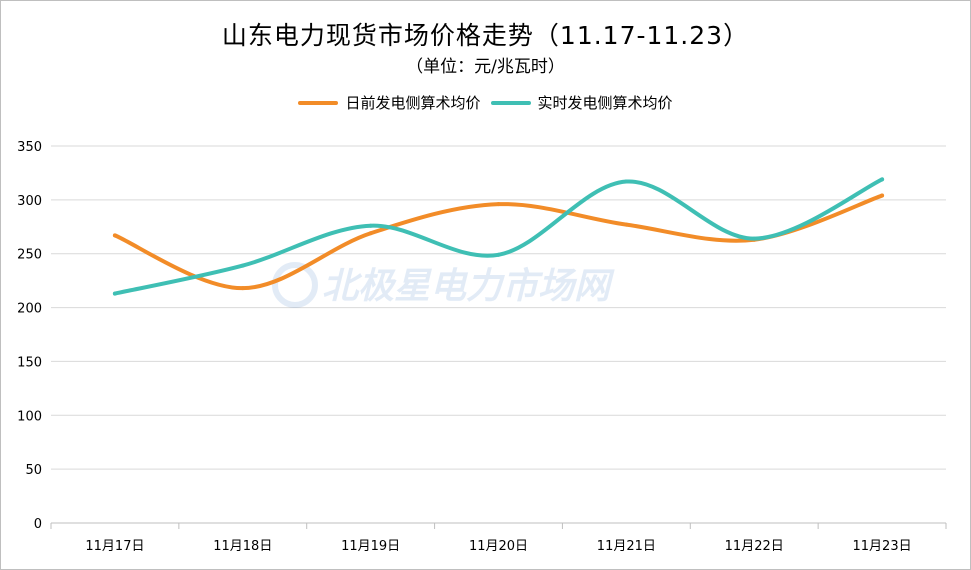  What do you see at coordinates (29, 255) in the screenshot?
I see `y-tick-label-250: 250` at bounding box center [29, 255].